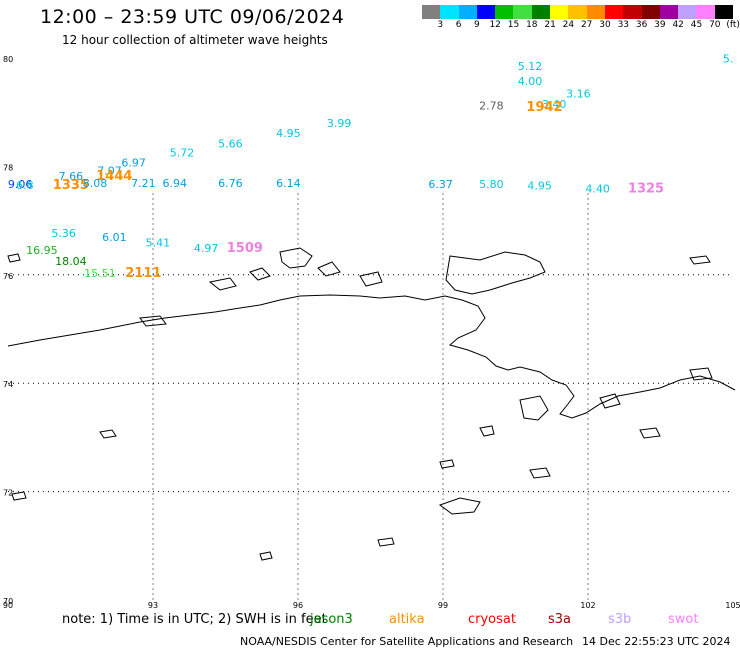 The image size is (740, 650). Describe the element at coordinates (95, 183) in the screenshot. I see `wave-height-label: 8.08` at that location.